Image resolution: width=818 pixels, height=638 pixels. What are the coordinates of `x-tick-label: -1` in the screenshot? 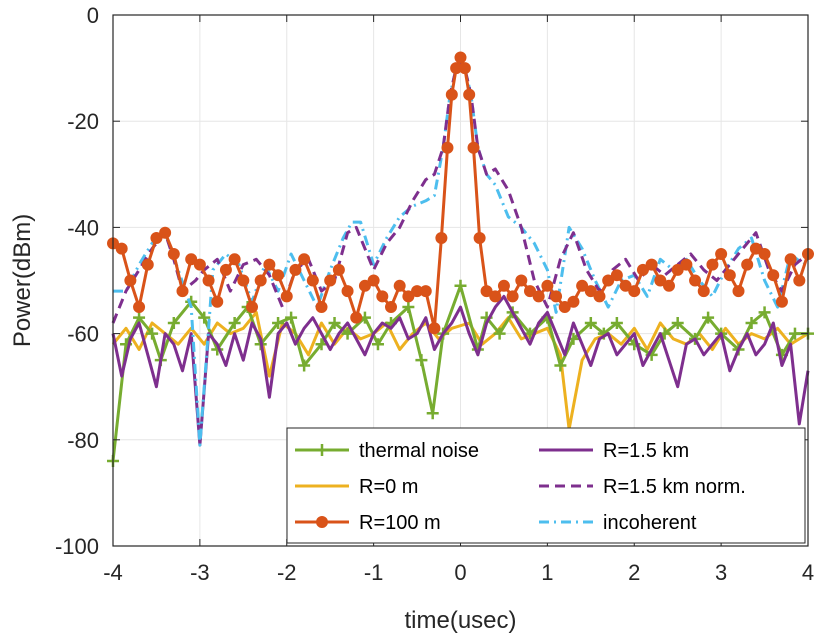 It's located at (374, 572).